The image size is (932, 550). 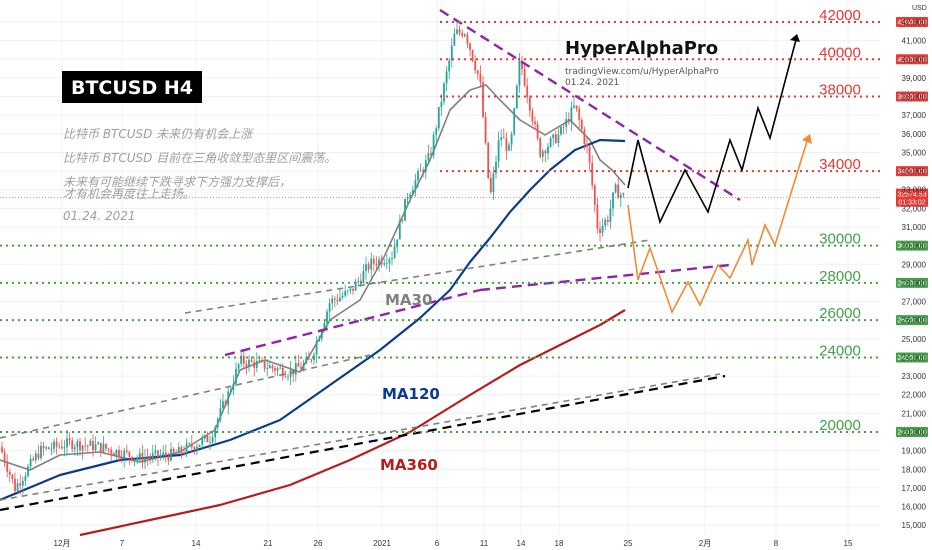 I want to click on date-axis-labels: 12月 7 14 21 26 2021 6 11 14 18 25 2月 8 15, so click(x=453, y=543).